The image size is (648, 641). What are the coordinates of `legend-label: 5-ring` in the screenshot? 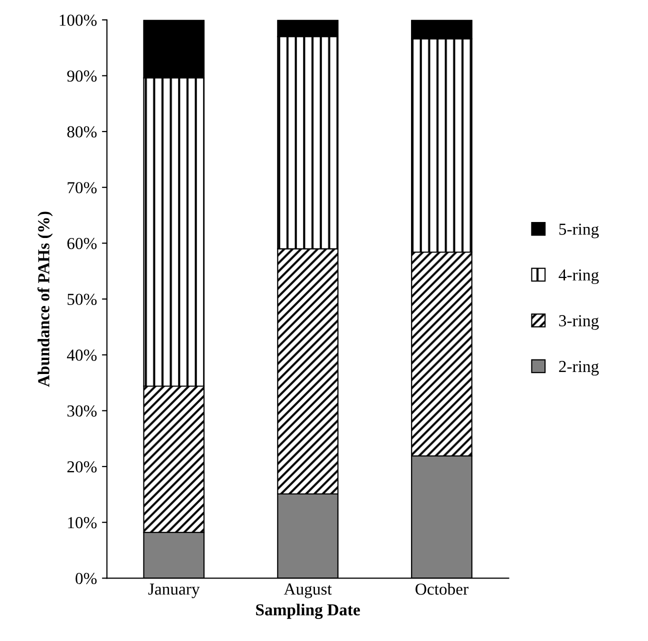 It's located at (579, 231).